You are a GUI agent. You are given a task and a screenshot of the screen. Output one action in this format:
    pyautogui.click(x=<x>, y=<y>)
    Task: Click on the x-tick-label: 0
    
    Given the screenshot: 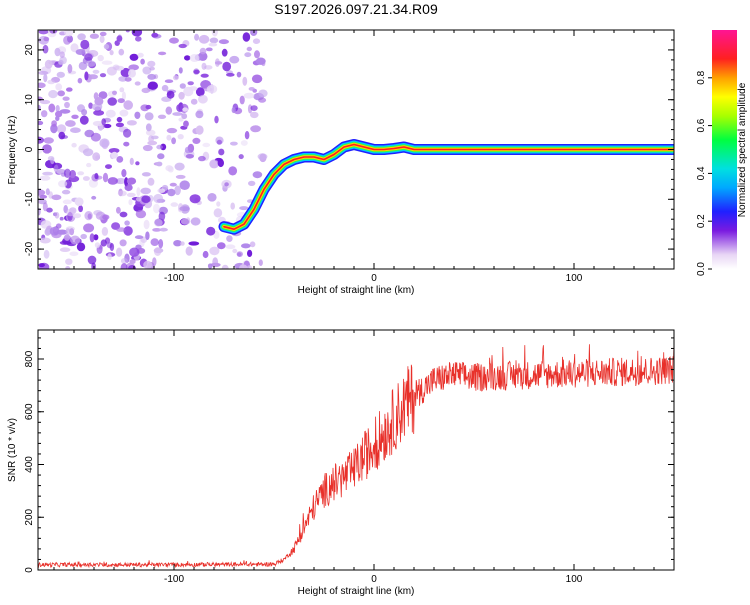 What is the action you would take?
    pyautogui.click(x=374, y=278)
    